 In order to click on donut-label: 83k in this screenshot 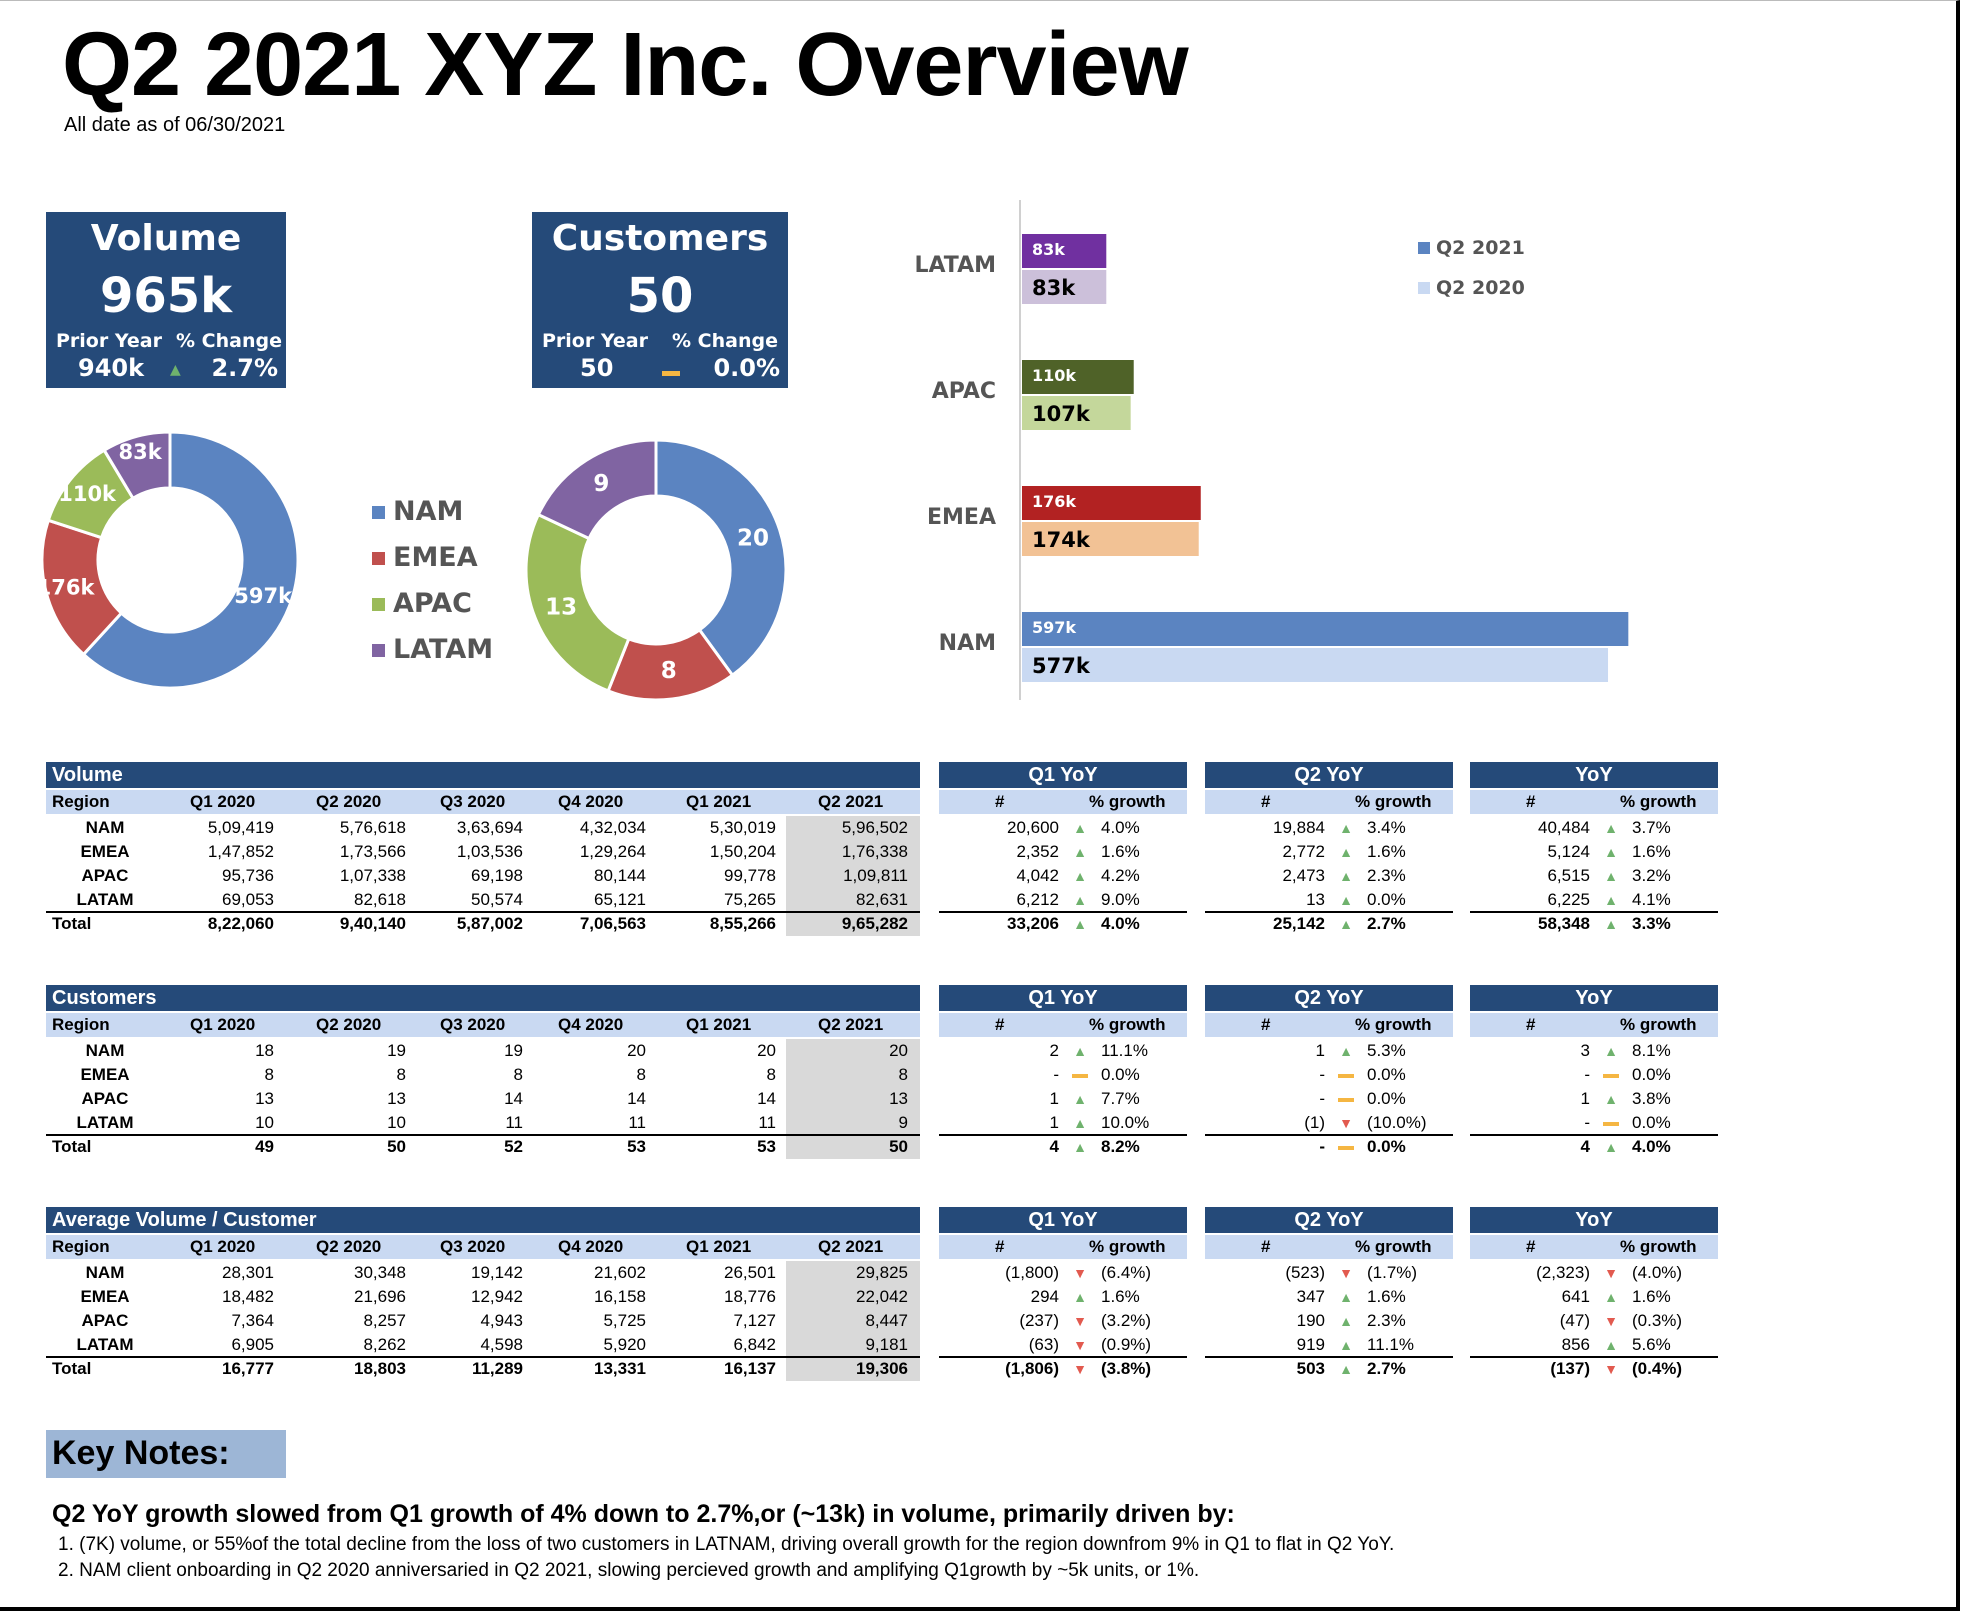, I will do `click(141, 452)`.